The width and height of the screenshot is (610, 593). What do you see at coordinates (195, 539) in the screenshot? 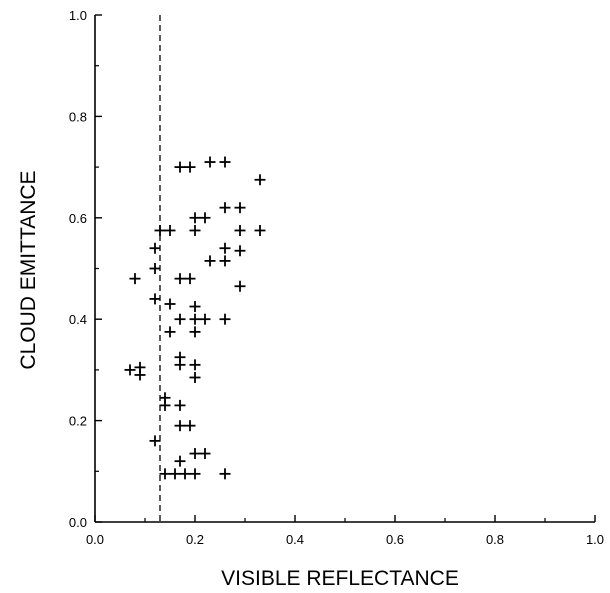
I see `x-tick-label: 0.2` at bounding box center [195, 539].